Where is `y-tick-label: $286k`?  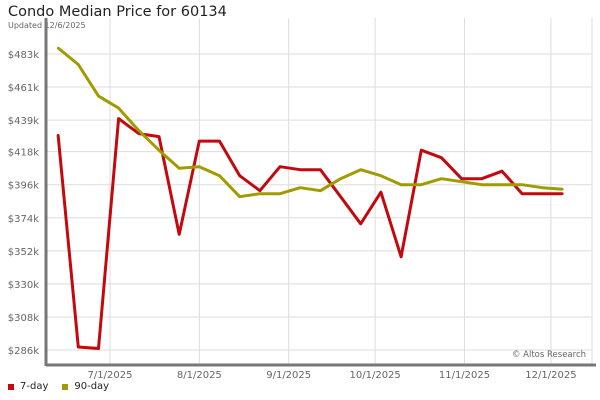
y-tick-label: $286k is located at coordinates (23, 351).